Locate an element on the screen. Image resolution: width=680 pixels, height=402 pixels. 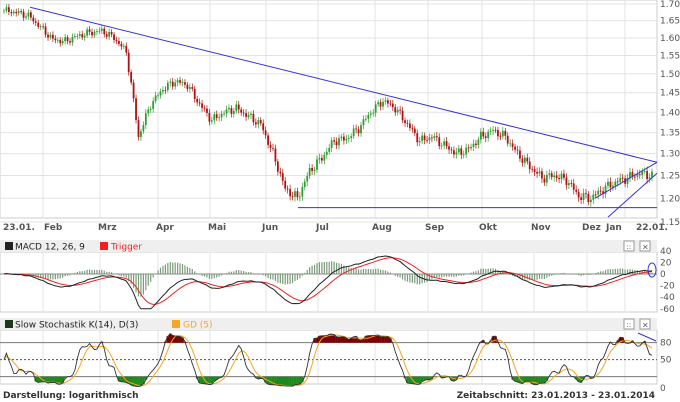
macd-tick-label: -40 is located at coordinates (667, 298).